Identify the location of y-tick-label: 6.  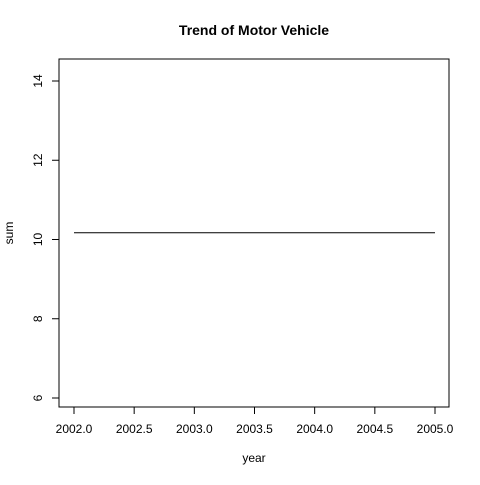
(38, 397).